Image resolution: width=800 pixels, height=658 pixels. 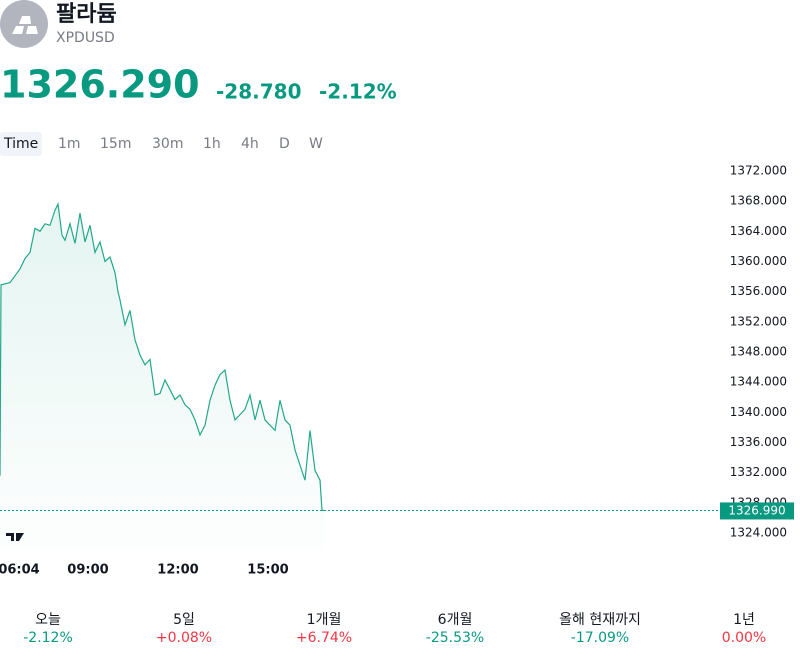 What do you see at coordinates (455, 638) in the screenshot?
I see `period-change: -25.53%` at bounding box center [455, 638].